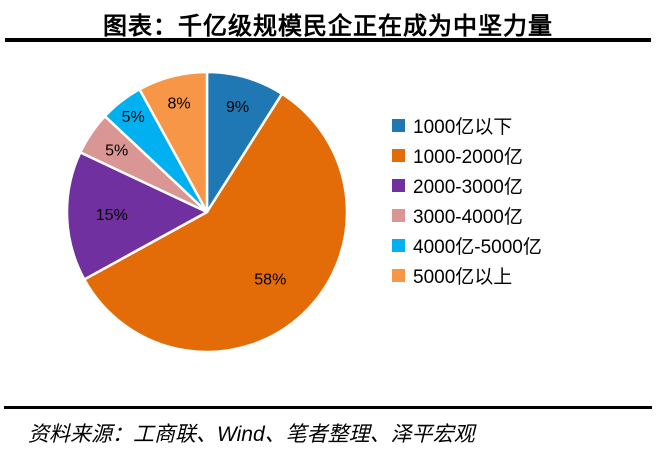 The width and height of the screenshot is (656, 454). Describe the element at coordinates (477, 247) in the screenshot. I see `legend-label: 4000亿-5000亿` at that location.